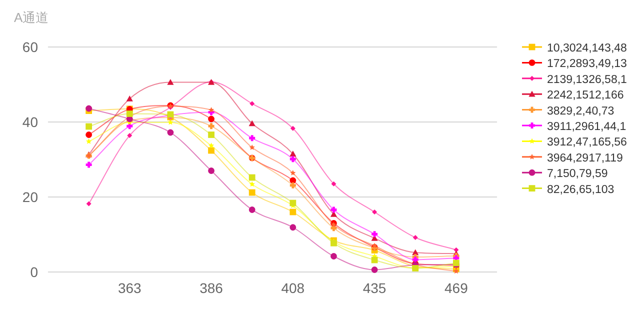 This screenshot has height=331, width=639. I want to click on legend-label: 82,26,65,103, so click(580, 190).